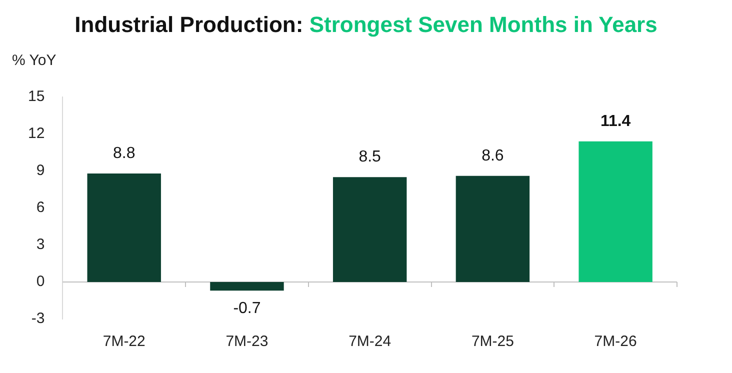 This screenshot has height=373, width=732. I want to click on x-tick-label: 7M-26, so click(615, 341).